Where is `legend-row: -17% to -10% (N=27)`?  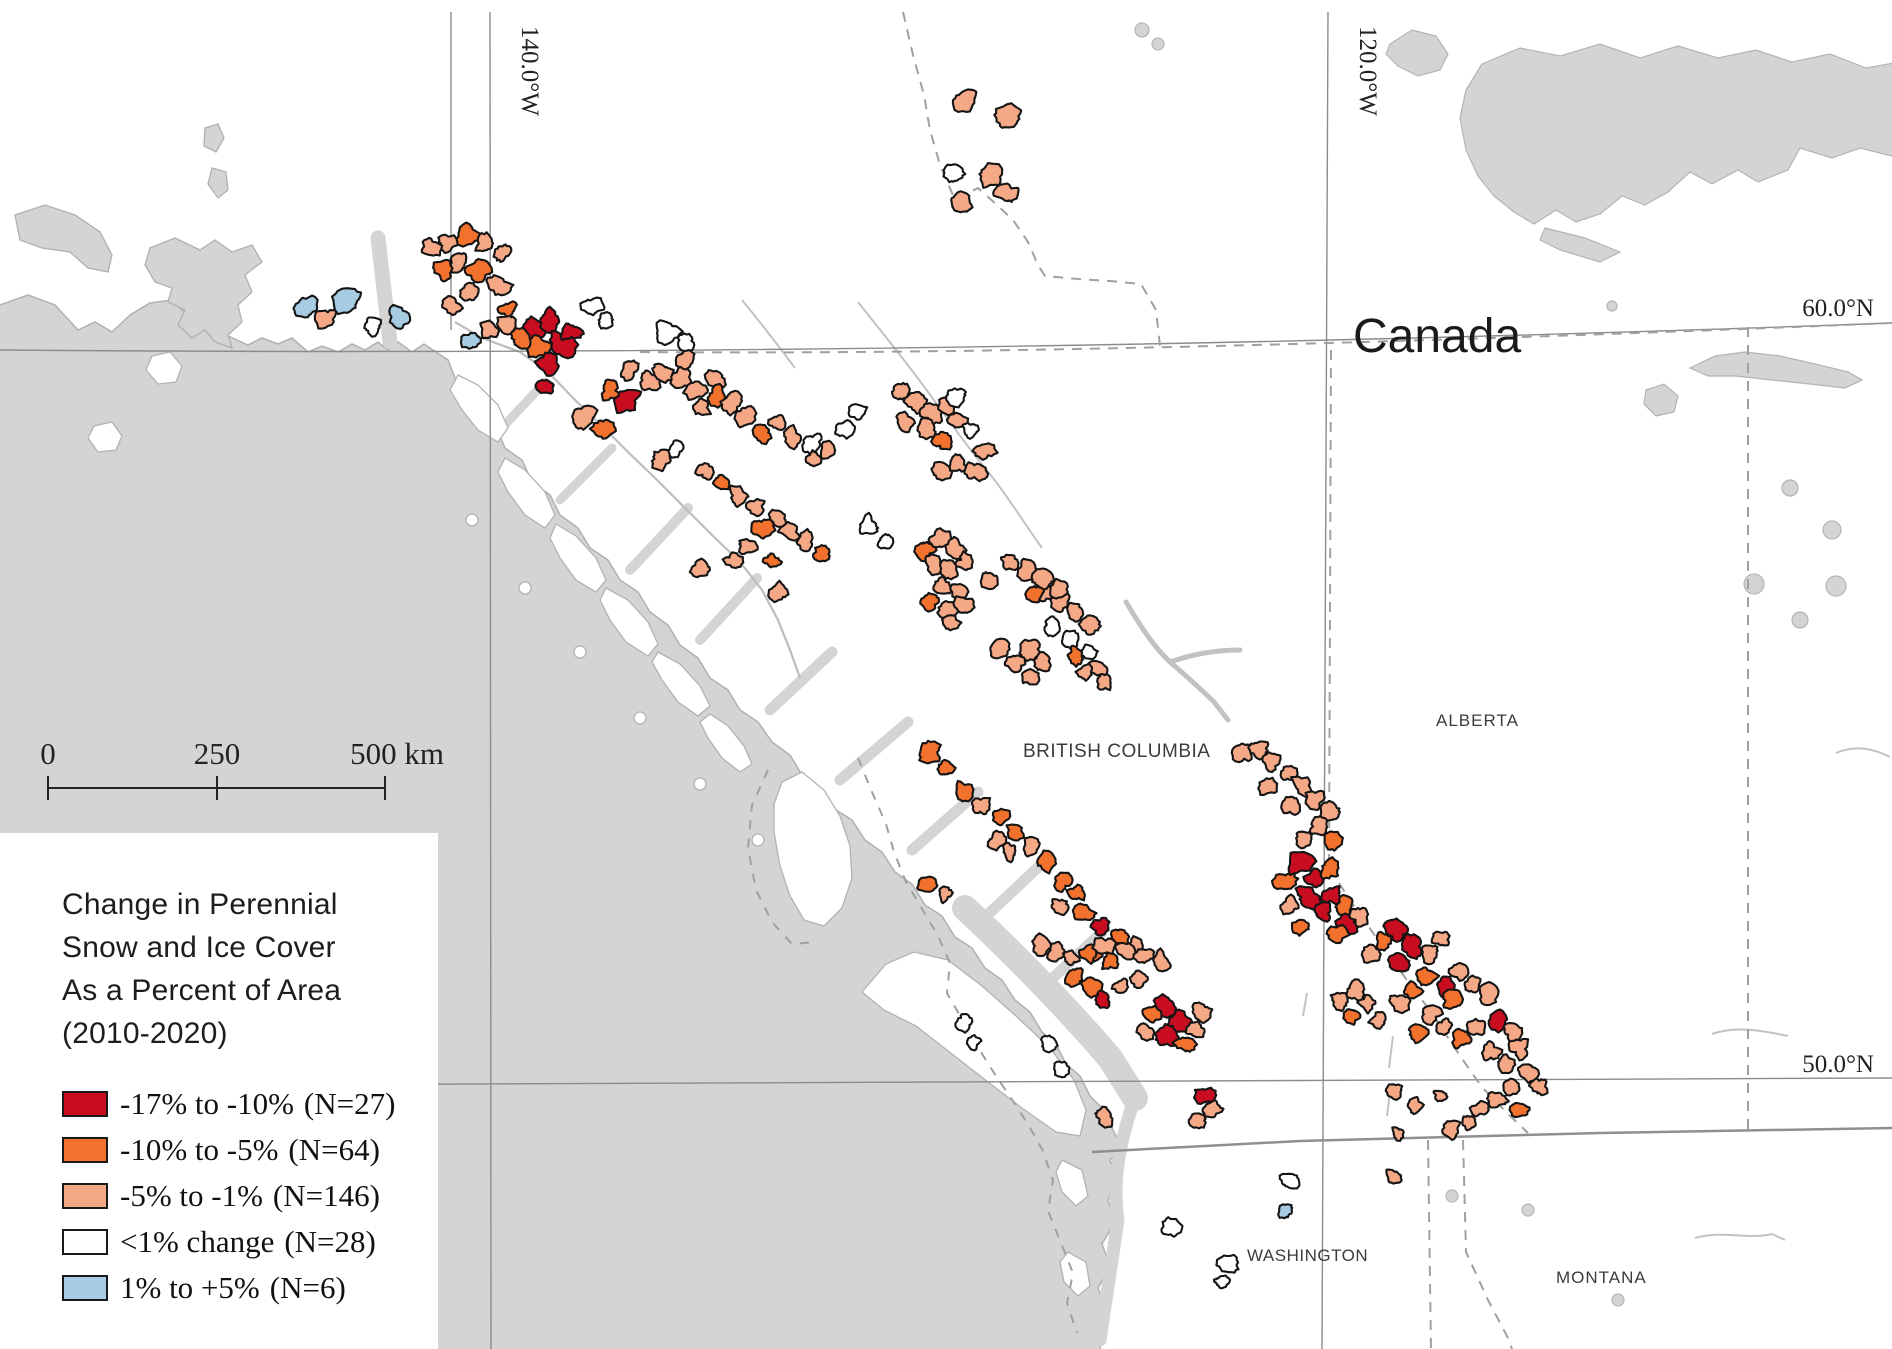 legend-row: -17% to -10% (N=27) is located at coordinates (250, 1104).